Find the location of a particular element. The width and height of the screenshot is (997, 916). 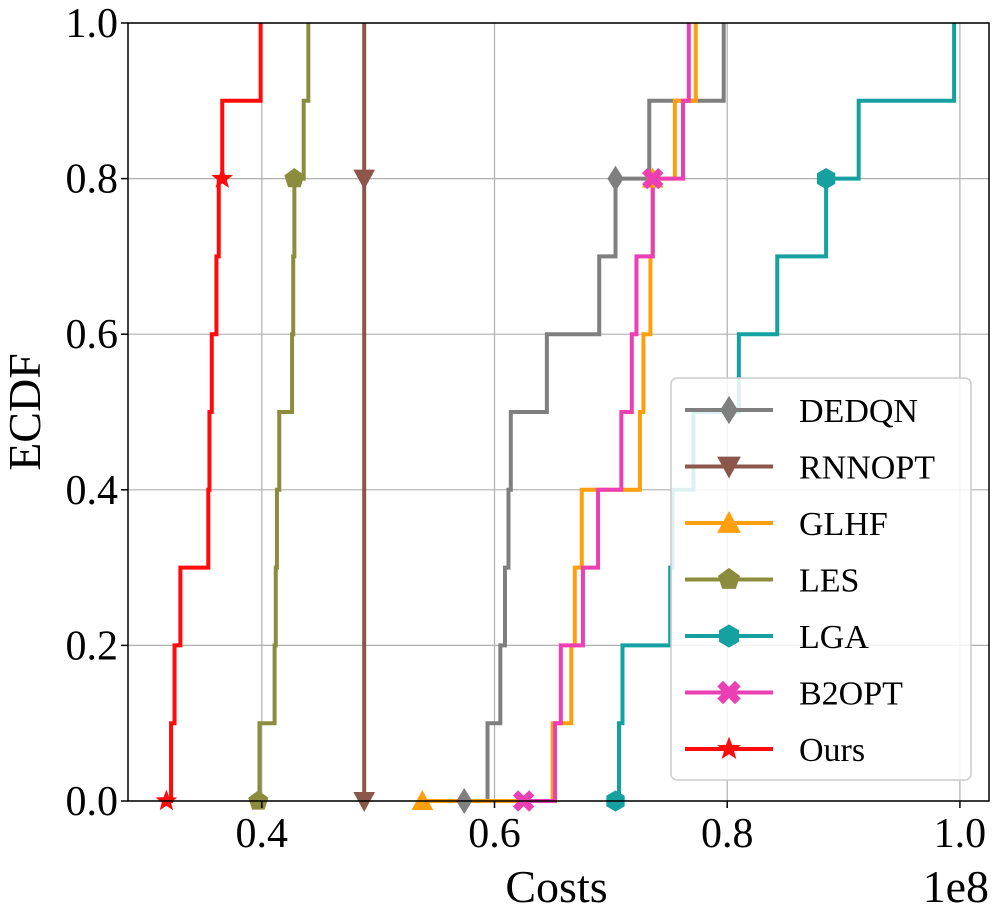

marker-b2opt is located at coordinates (653, 178).